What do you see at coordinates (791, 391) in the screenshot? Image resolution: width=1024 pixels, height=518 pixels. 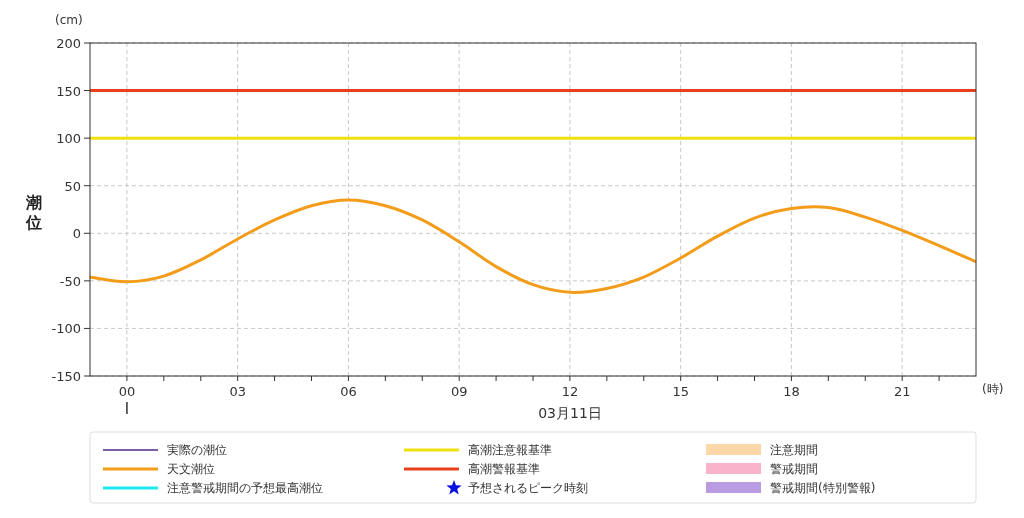 I see `x-tick-label: 18` at bounding box center [791, 391].